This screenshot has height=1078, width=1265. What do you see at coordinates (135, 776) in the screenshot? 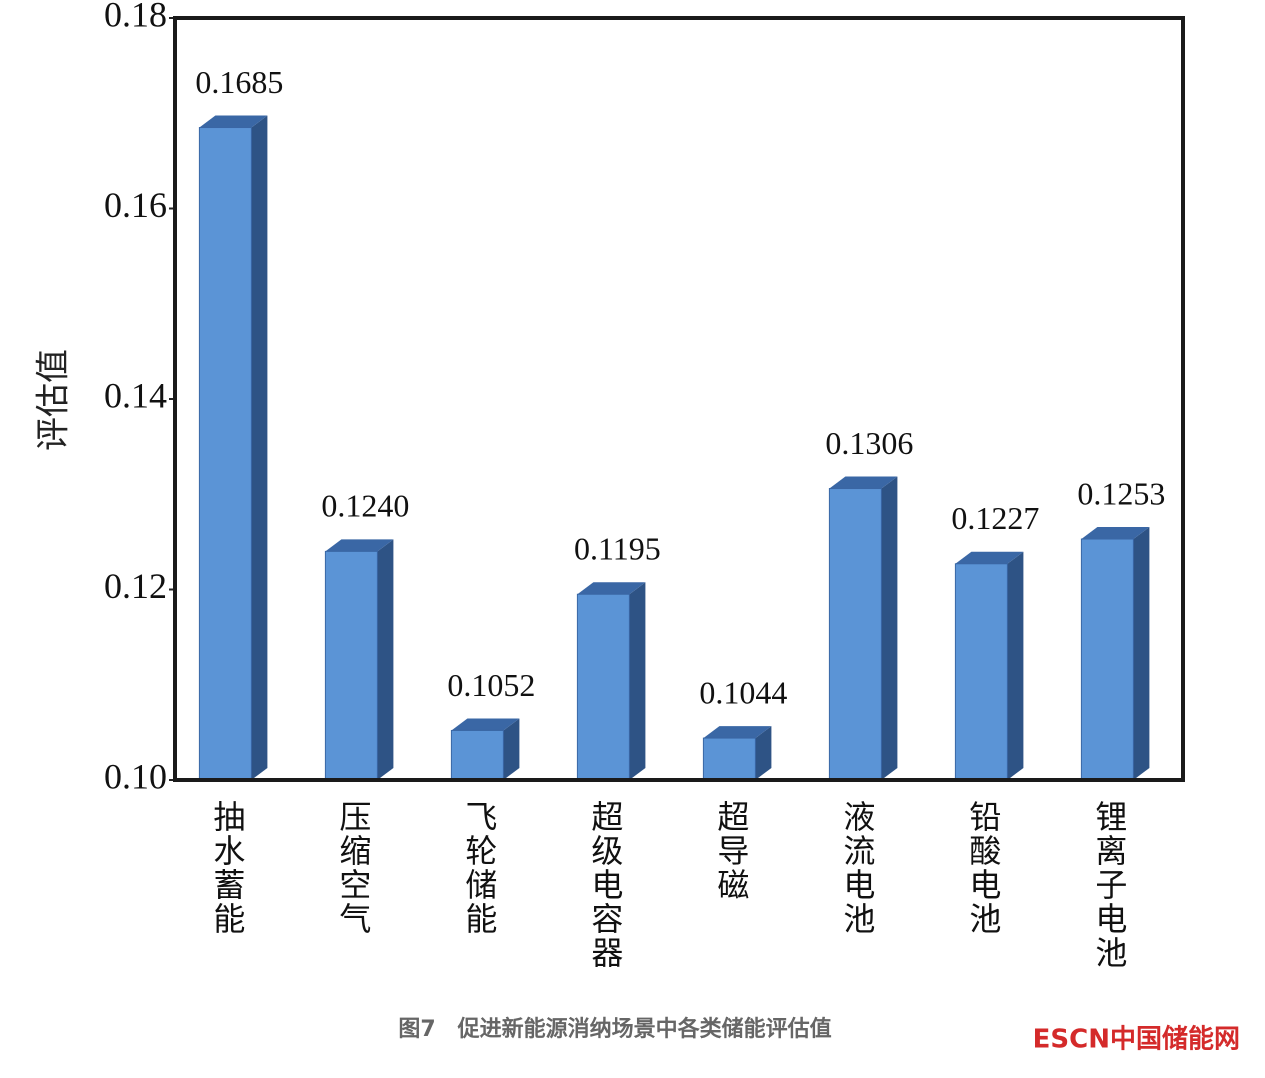
I see `y-tick-label: 0.10` at bounding box center [135, 776].